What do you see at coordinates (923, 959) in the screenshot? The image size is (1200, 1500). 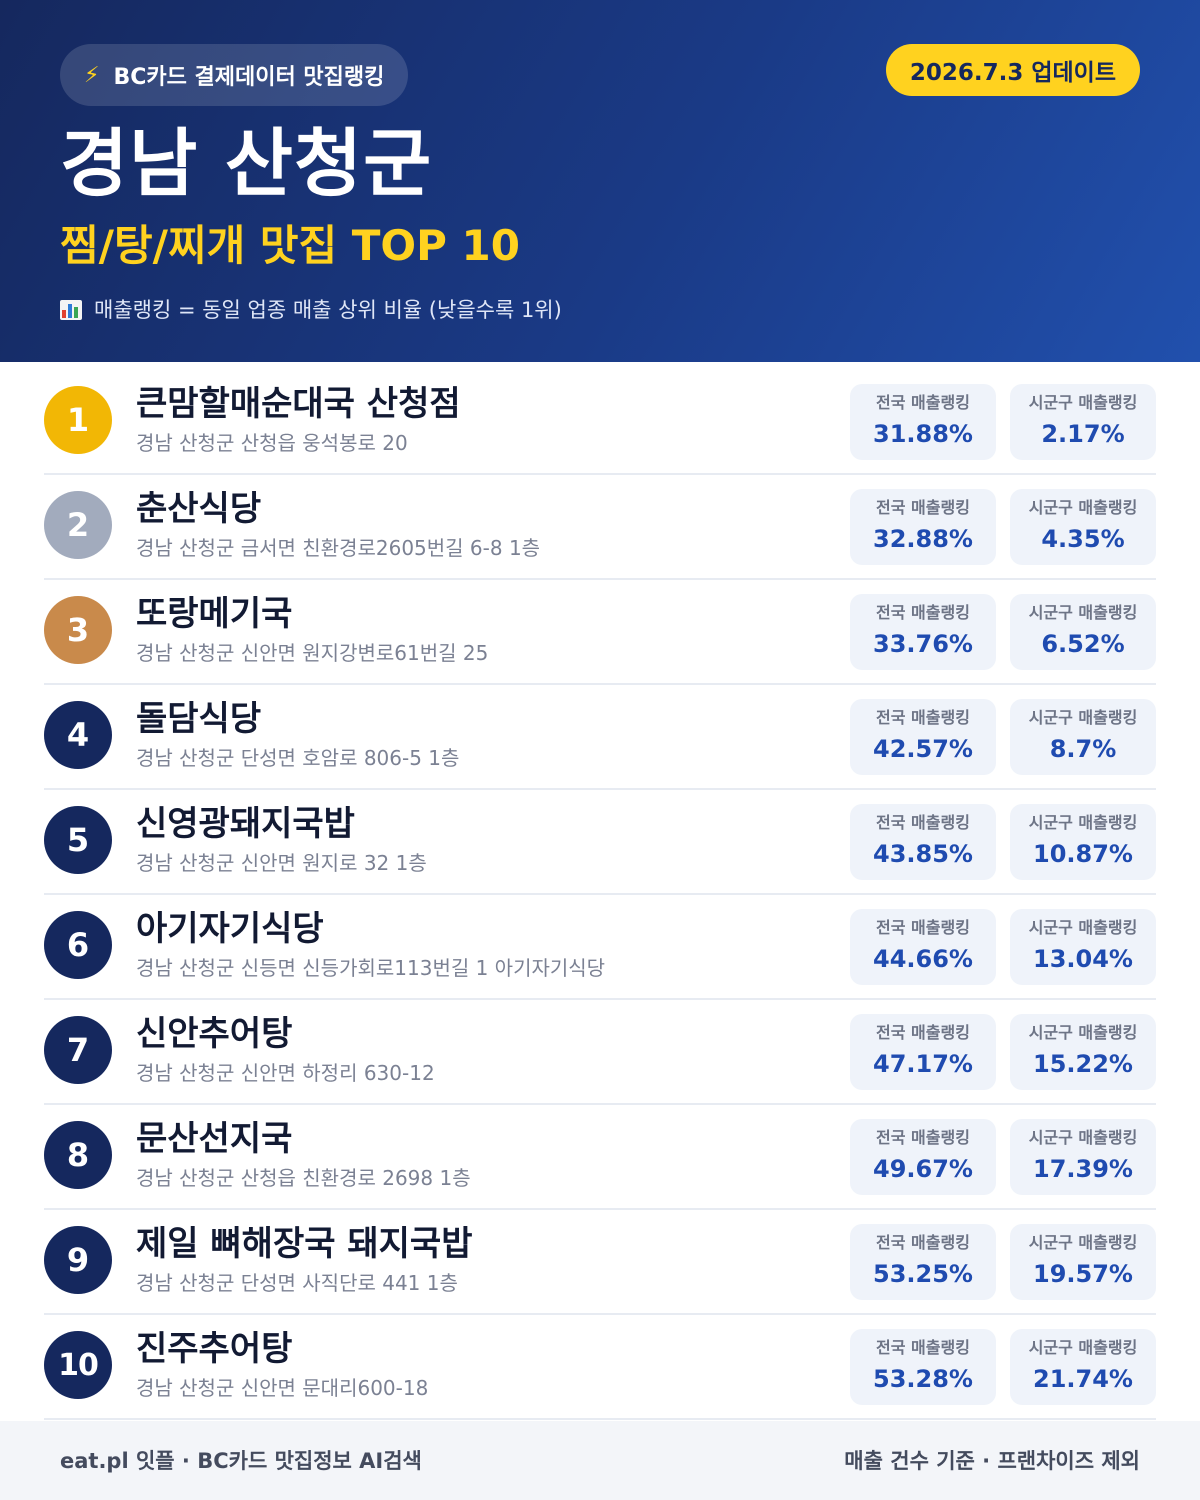 I see `national-ranking-value: 44.66%` at bounding box center [923, 959].